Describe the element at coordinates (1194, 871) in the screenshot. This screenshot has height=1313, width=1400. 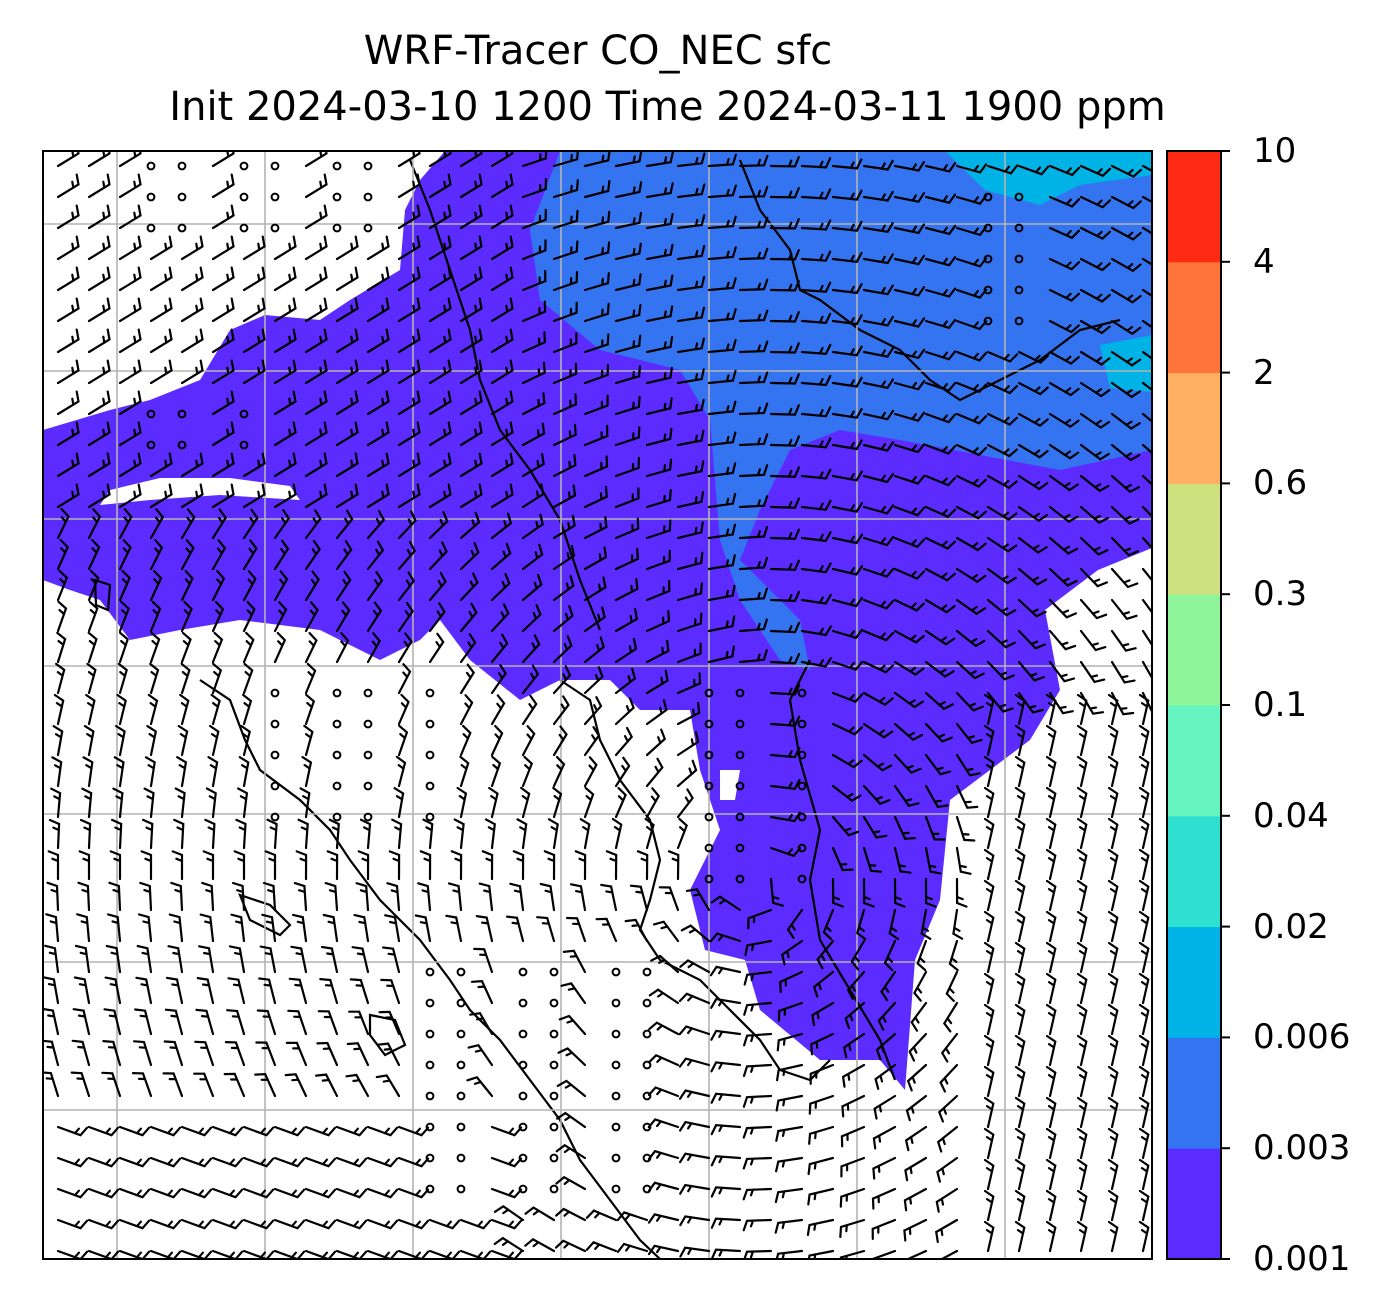
I see `colorbar-segment` at that location.